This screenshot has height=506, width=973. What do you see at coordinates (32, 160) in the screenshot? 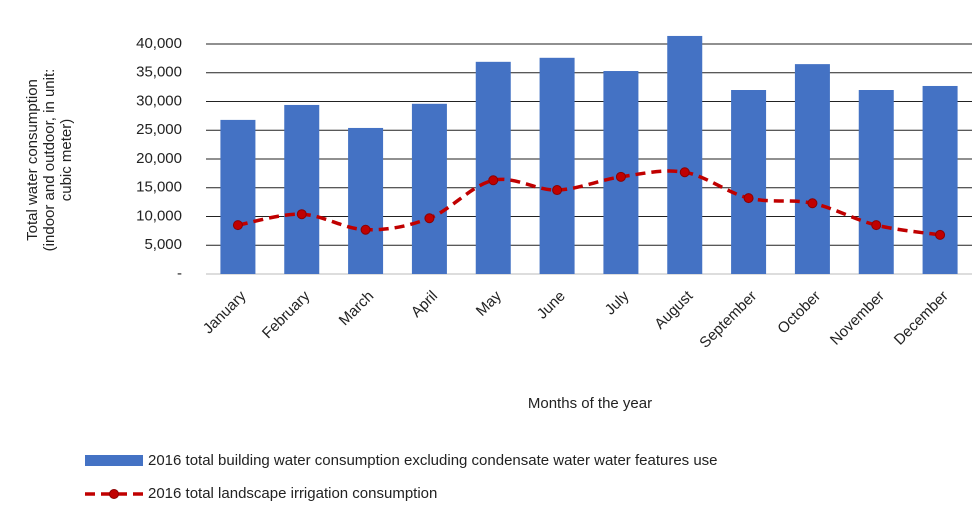
I see `y-axis-title-line: Total water consumption` at bounding box center [32, 160].